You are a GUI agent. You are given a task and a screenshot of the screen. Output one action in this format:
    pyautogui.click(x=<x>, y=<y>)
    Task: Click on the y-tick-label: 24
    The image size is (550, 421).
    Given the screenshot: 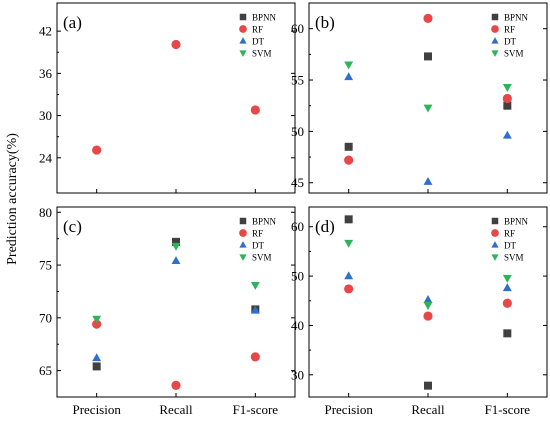 What is the action you would take?
    pyautogui.click(x=46, y=157)
    